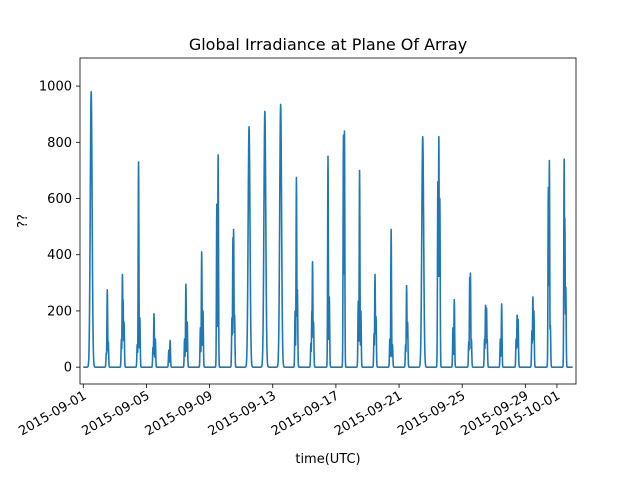 Image resolution: width=640 pixels, height=480 pixels. What do you see at coordinates (179, 413) in the screenshot?
I see `x-tick-label: 2015-09-09` at bounding box center [179, 413].